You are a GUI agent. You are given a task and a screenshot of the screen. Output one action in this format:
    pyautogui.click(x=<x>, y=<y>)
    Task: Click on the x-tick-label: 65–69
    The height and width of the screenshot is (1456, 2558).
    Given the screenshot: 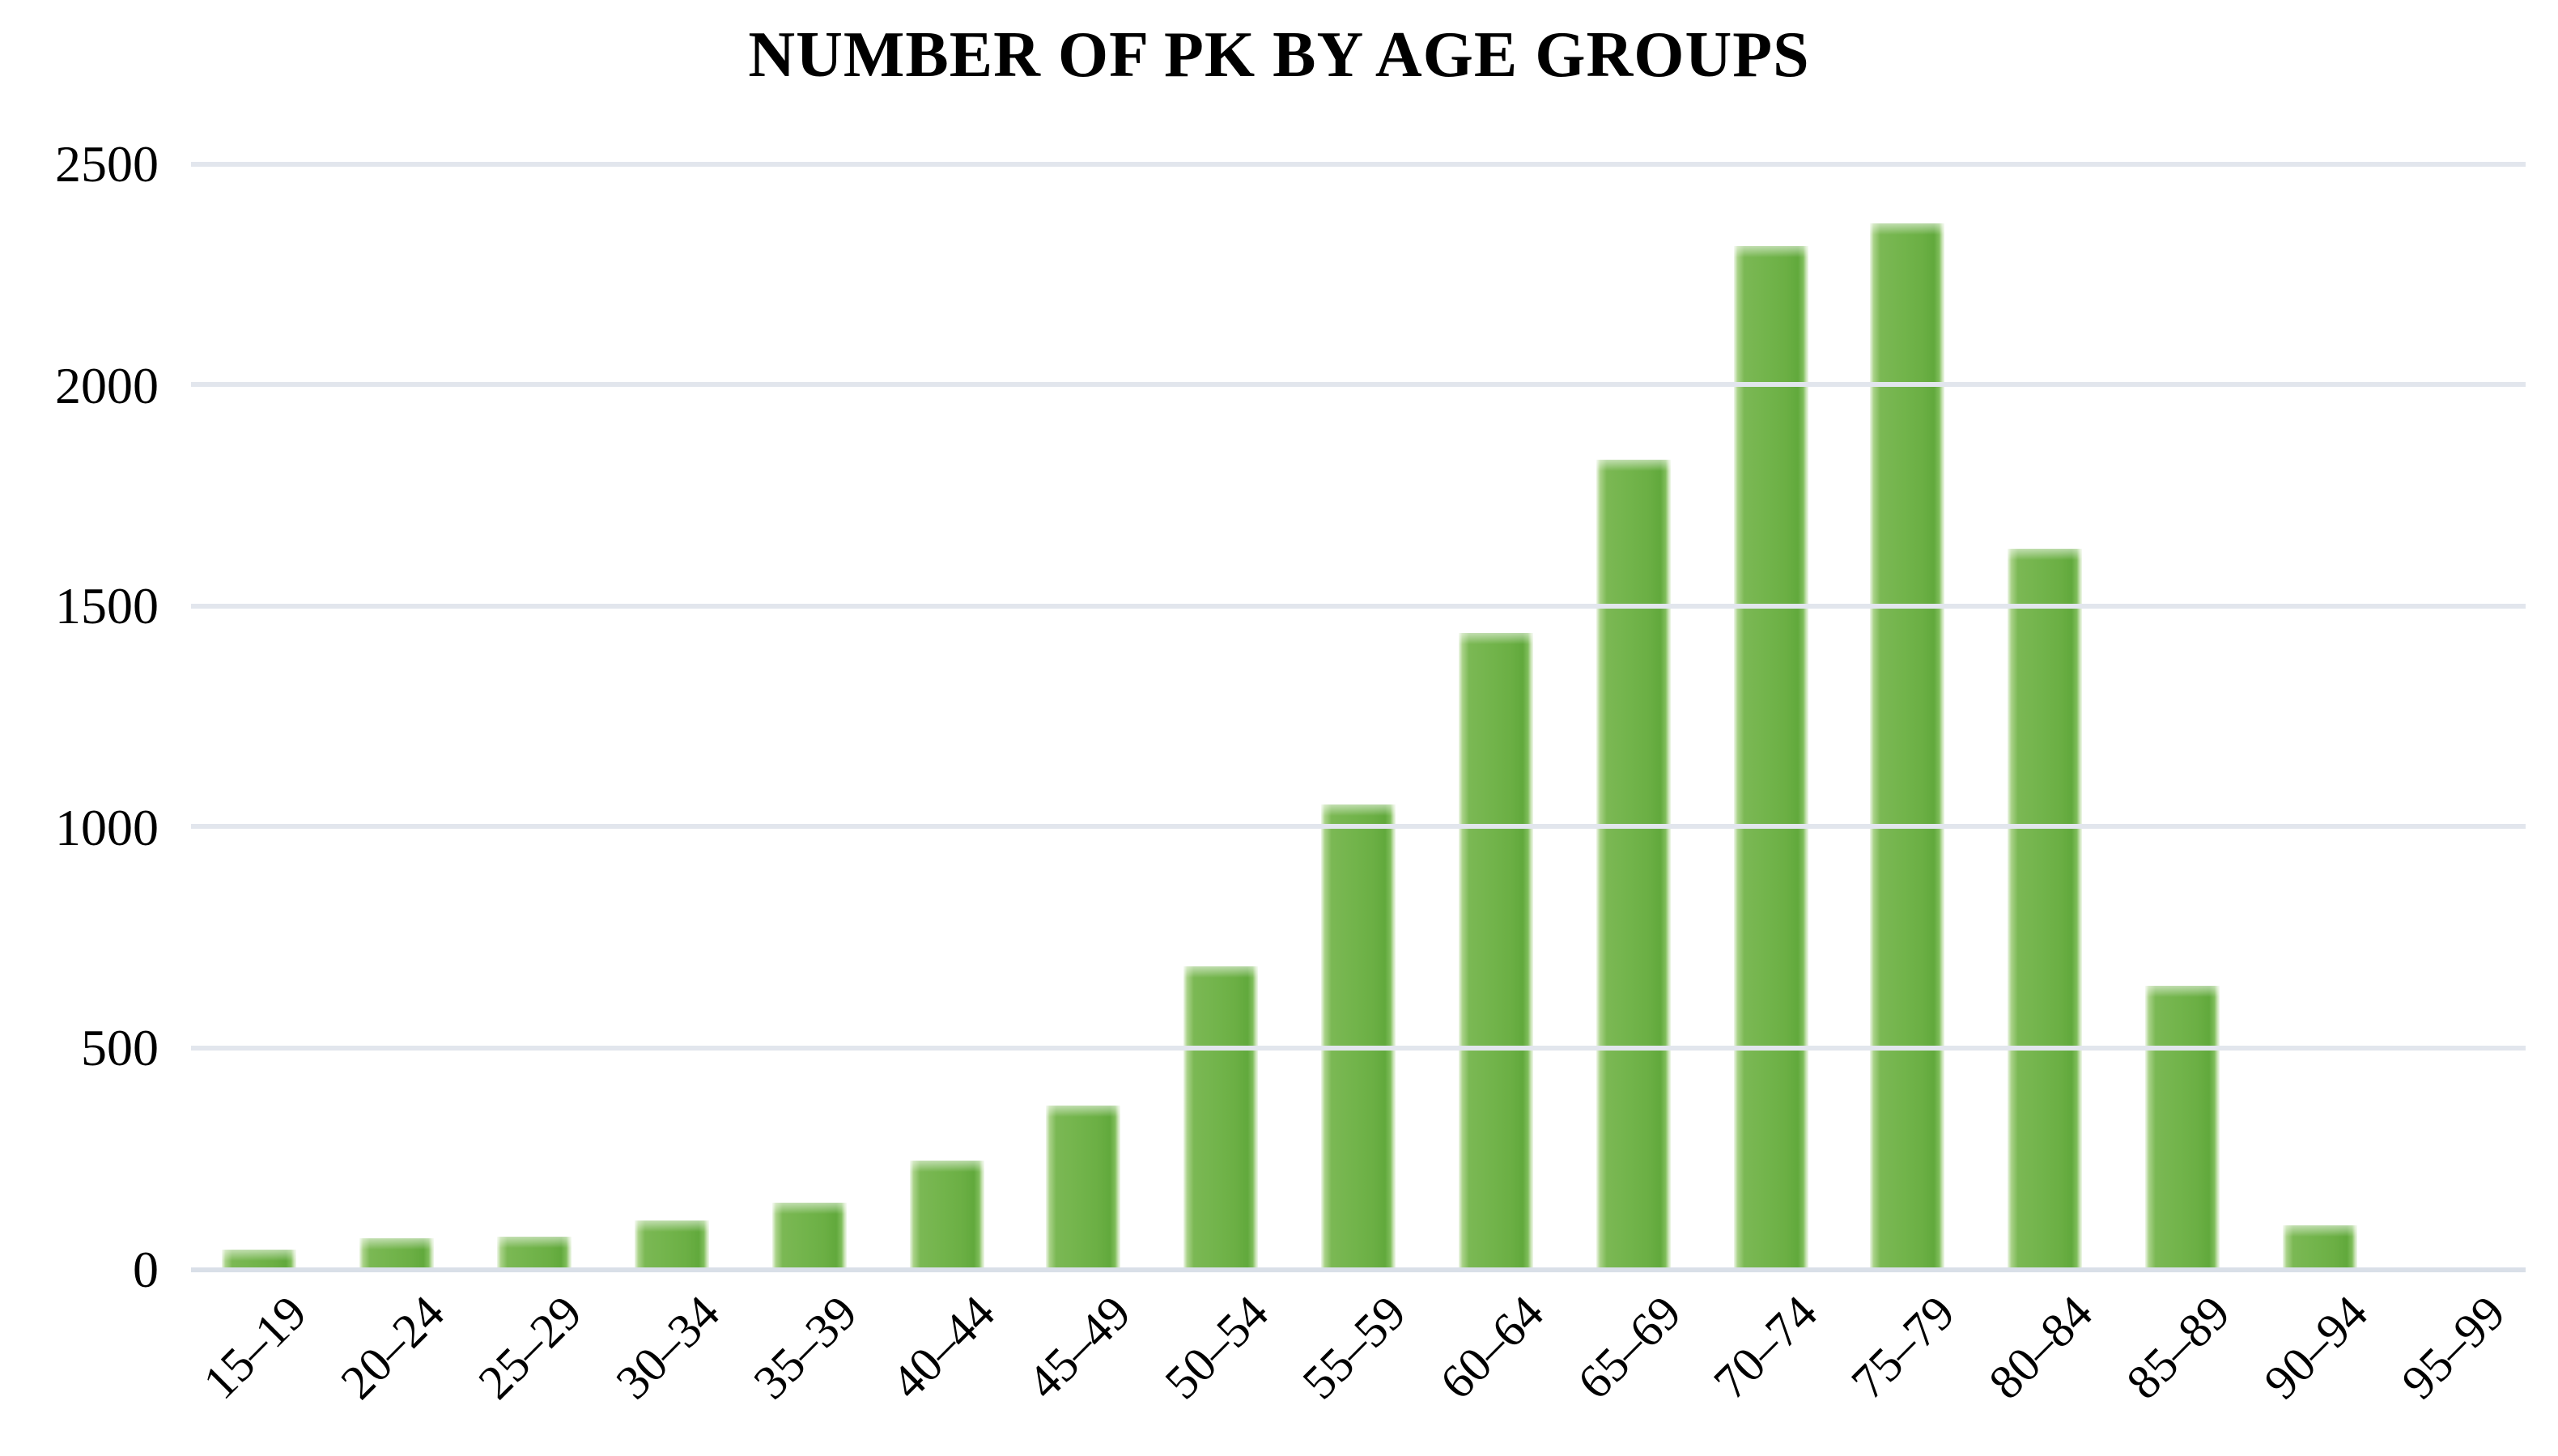 What is the action you would take?
    pyautogui.click(x=1629, y=1348)
    